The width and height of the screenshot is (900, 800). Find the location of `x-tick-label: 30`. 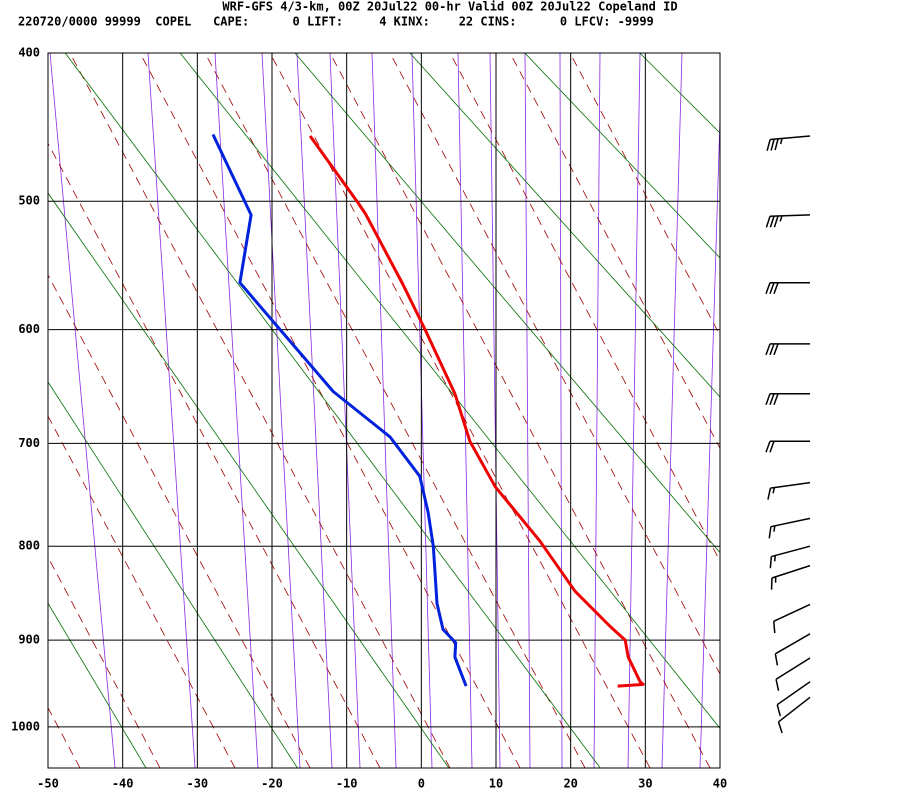

x-tick-label: 30 is located at coordinates (645, 784).